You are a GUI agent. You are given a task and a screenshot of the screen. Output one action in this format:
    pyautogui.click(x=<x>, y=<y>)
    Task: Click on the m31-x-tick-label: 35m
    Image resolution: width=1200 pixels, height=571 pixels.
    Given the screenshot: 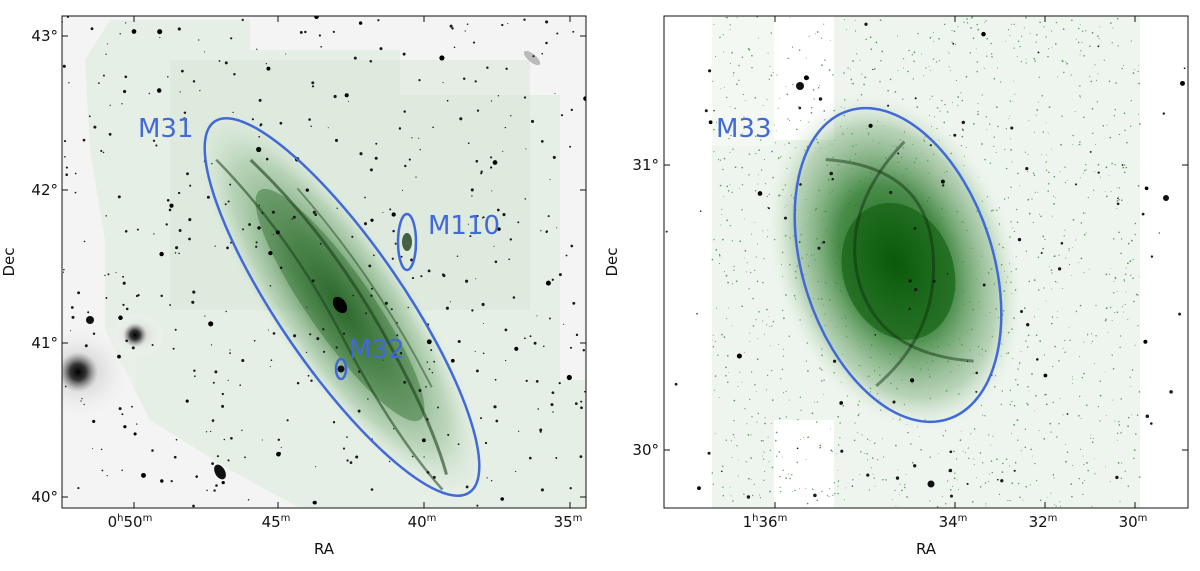 What is the action you would take?
    pyautogui.click(x=568, y=522)
    